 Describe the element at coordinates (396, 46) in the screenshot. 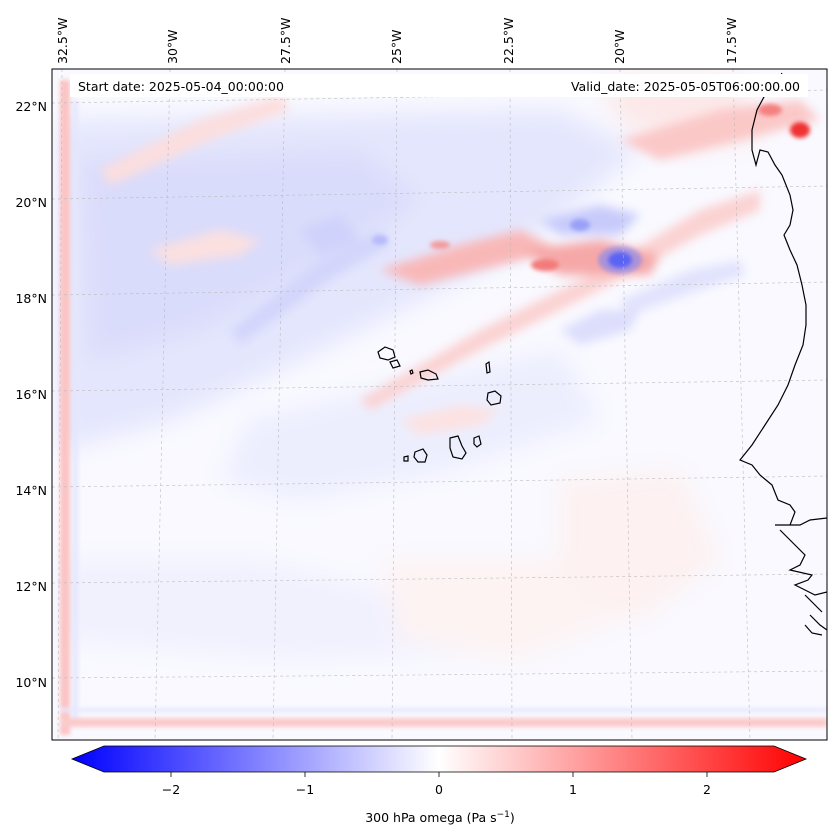

I see `lon-label-25w: 25°W` at that location.